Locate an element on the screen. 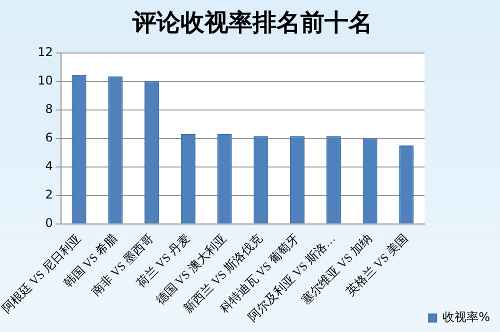  y-tick-label: 8 is located at coordinates (49, 109).